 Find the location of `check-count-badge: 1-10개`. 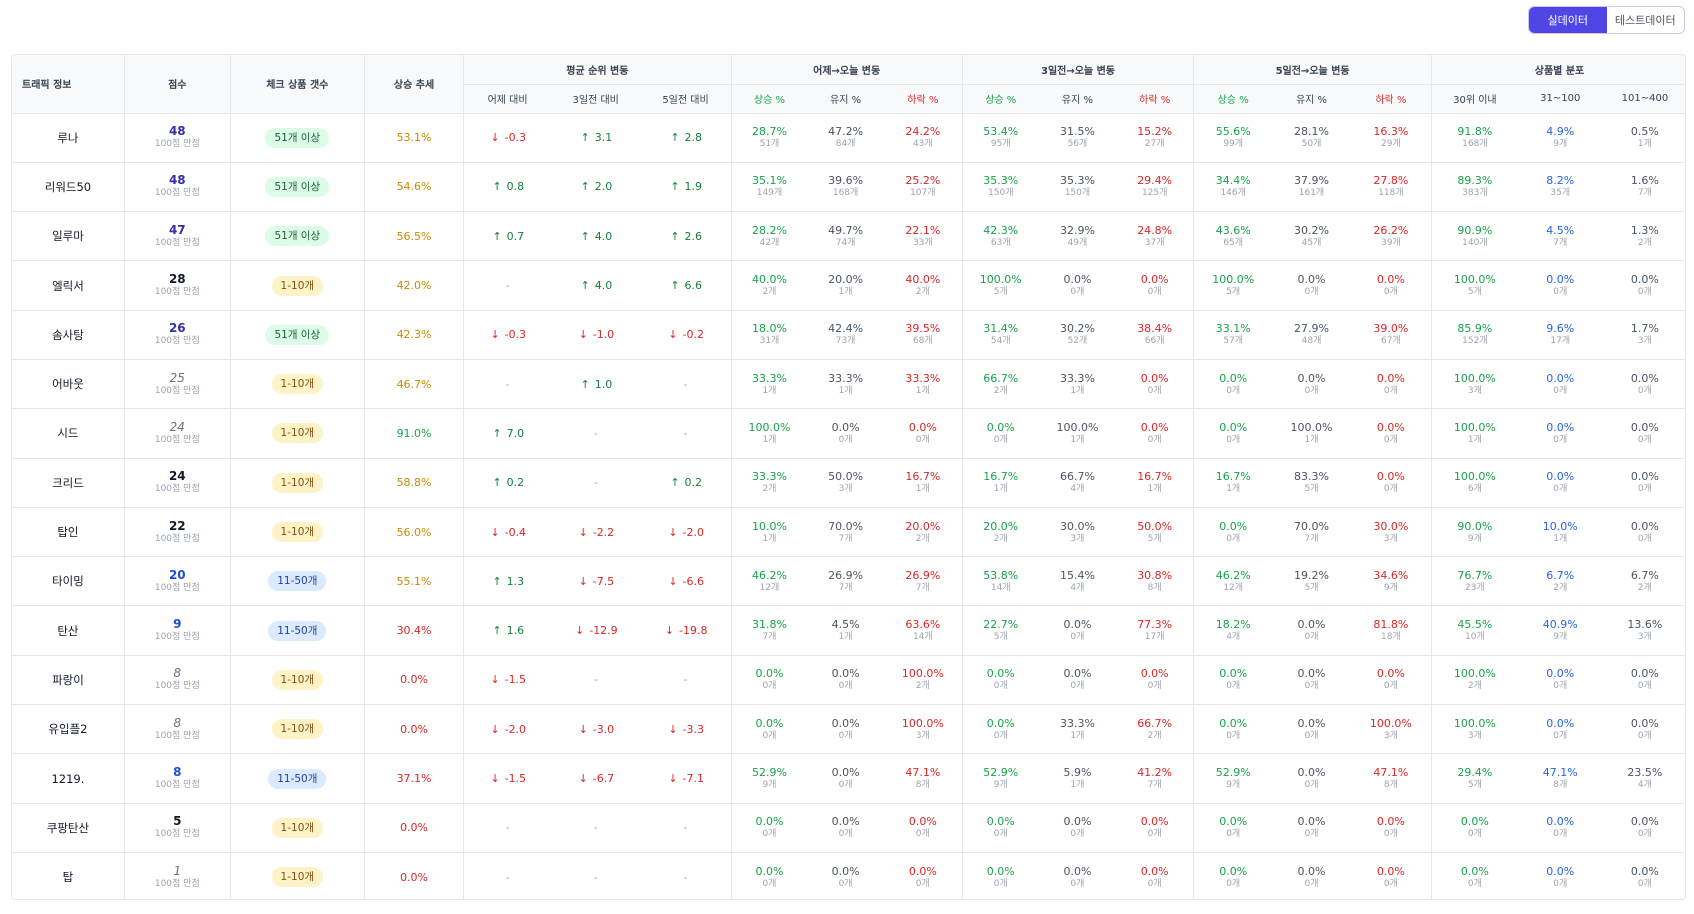

check-count-badge: 1-10개 is located at coordinates (297, 384).